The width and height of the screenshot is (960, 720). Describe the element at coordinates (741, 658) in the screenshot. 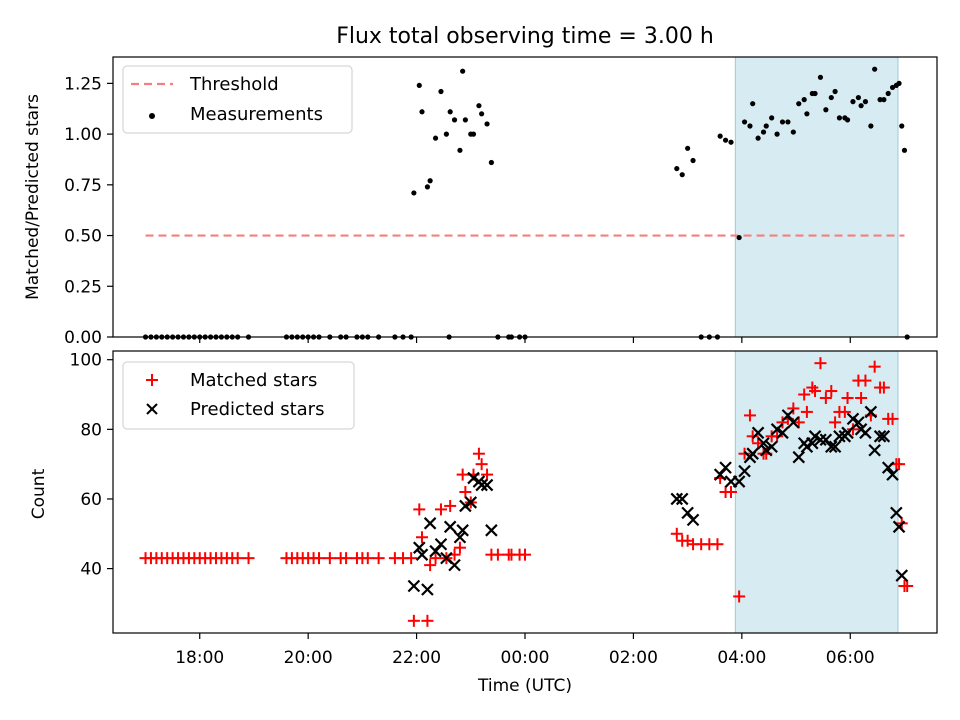

I see `bottom-x-tick-label: 04:00` at that location.